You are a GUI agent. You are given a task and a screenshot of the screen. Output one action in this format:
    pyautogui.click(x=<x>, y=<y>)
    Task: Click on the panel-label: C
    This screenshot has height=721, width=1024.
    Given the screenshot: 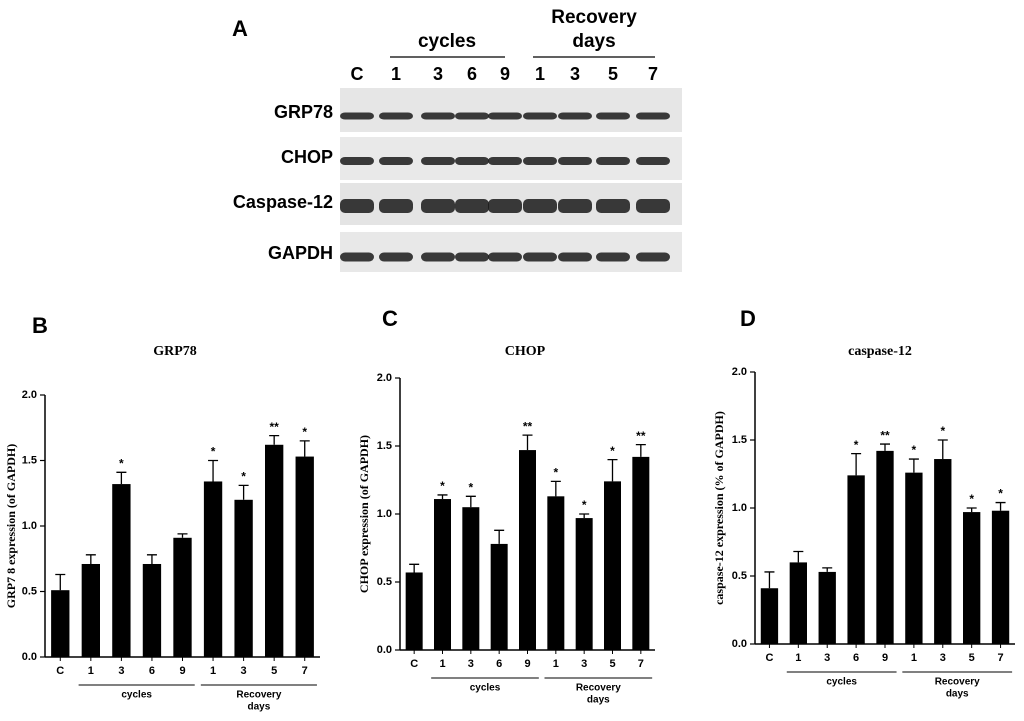 What is the action you would take?
    pyautogui.click(x=390, y=318)
    